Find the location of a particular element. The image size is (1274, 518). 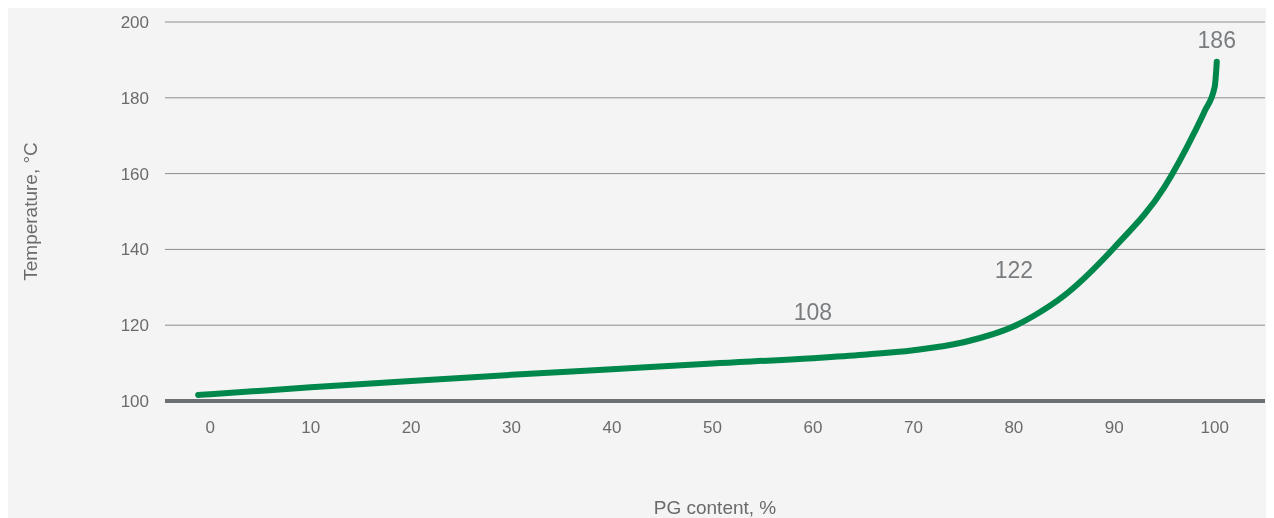

x-axis-title: PG content, % is located at coordinates (715, 507).